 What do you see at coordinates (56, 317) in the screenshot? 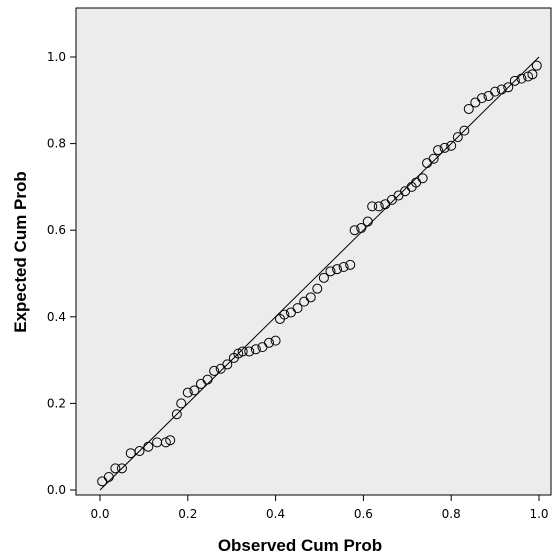
I see `y-tick-label: 0.4` at bounding box center [56, 317].